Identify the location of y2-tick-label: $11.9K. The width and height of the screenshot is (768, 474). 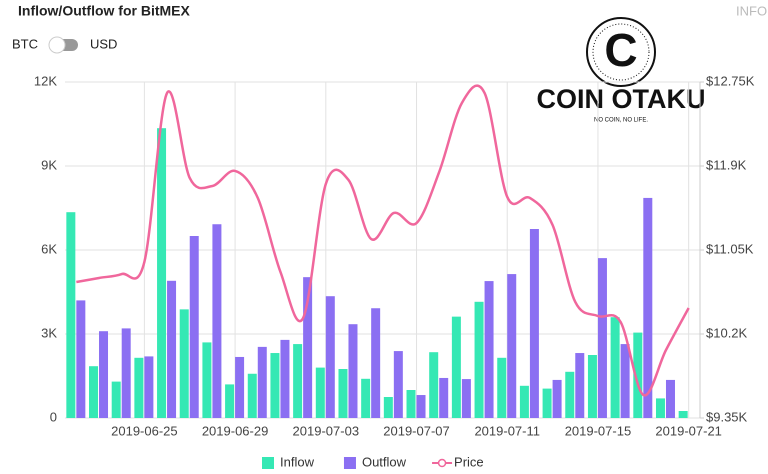
(726, 164).